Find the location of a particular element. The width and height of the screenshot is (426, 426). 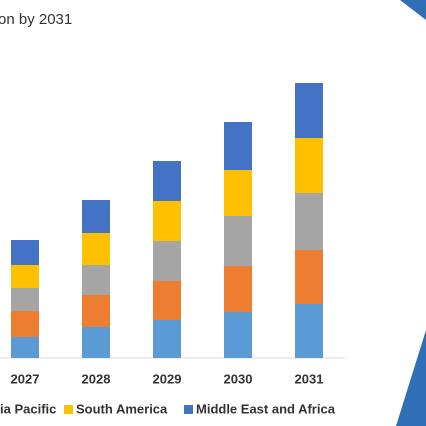

x-tick-label: 2031 is located at coordinates (309, 378).